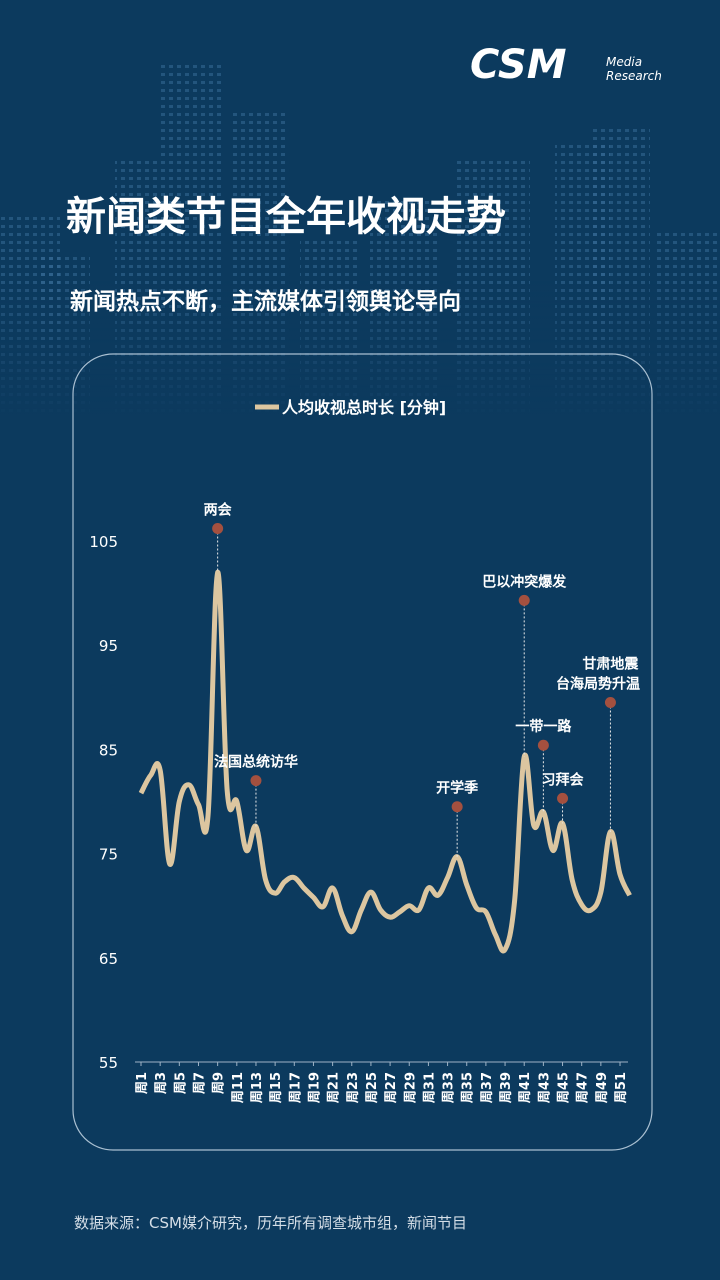  Describe the element at coordinates (602, 1087) in the screenshot. I see `x-tick-label: 周49` at that location.